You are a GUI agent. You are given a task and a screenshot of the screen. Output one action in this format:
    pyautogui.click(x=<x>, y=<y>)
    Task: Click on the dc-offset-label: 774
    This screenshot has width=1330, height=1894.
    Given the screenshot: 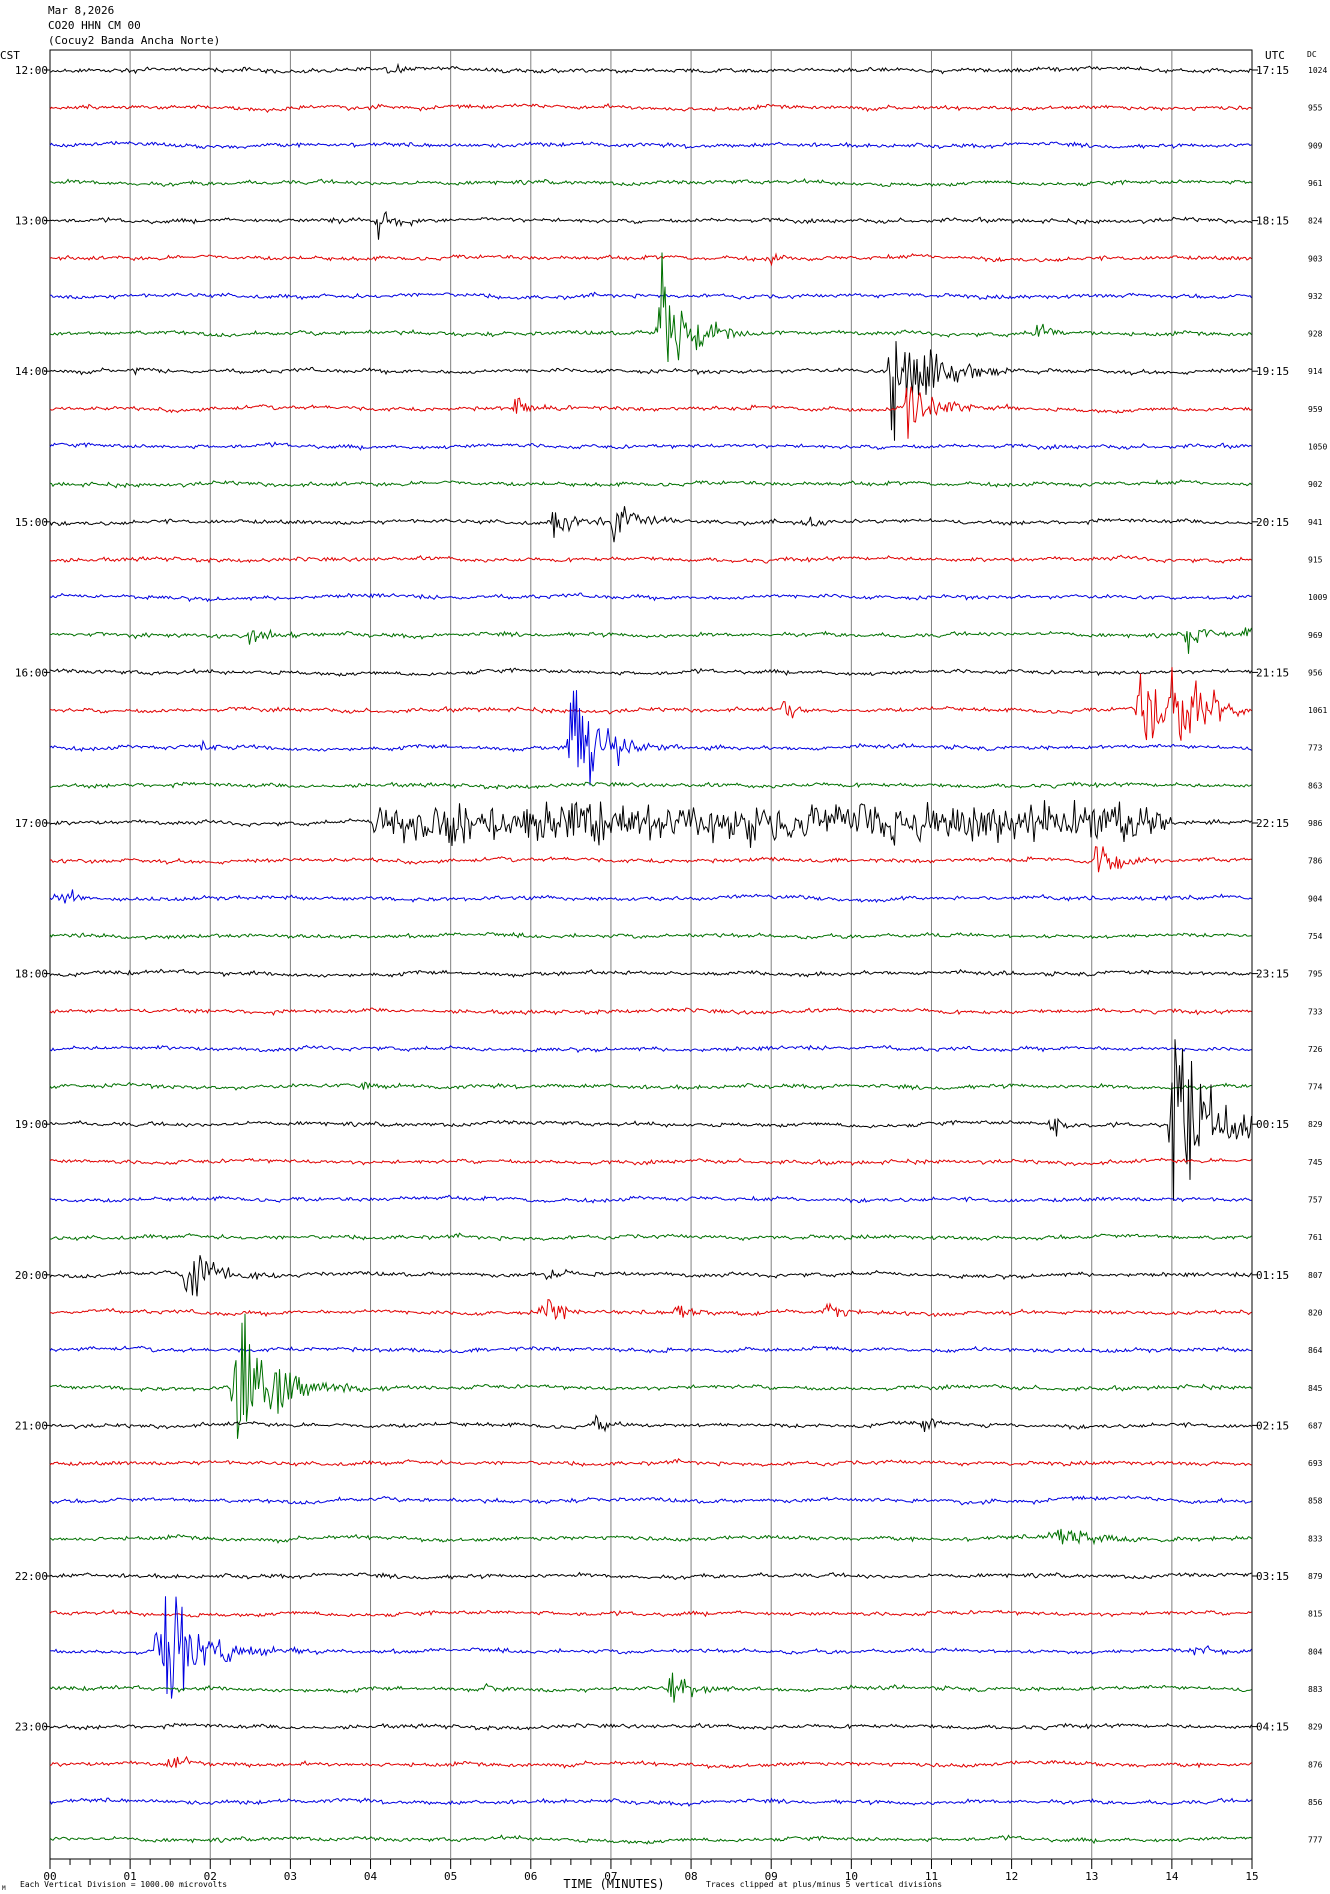 What is the action you would take?
    pyautogui.click(x=1315, y=1087)
    